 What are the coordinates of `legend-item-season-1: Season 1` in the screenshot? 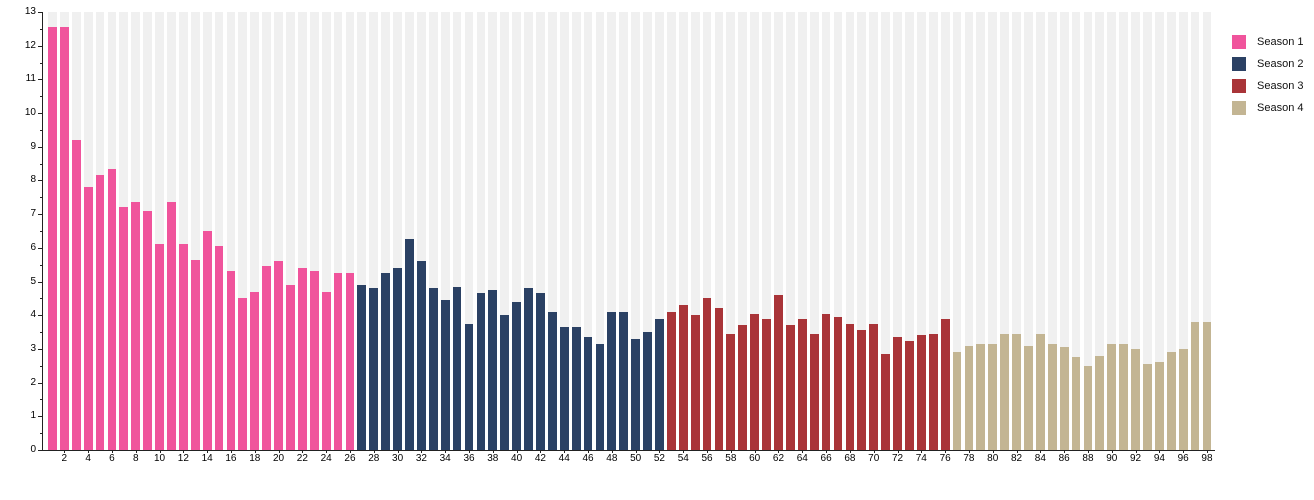 It's located at (1267, 42).